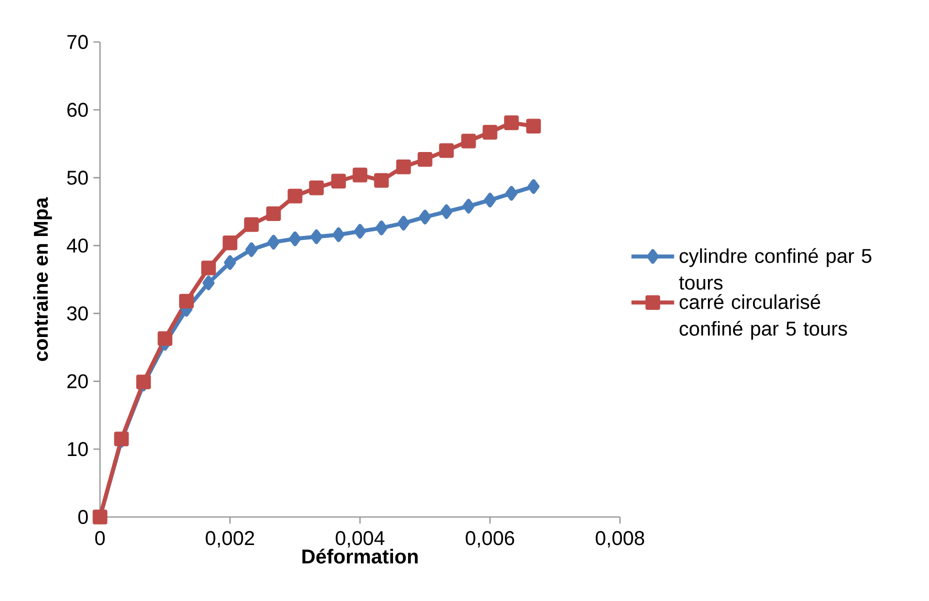  Describe the element at coordinates (77, 245) in the screenshot. I see `y-tick-label: 40` at that location.